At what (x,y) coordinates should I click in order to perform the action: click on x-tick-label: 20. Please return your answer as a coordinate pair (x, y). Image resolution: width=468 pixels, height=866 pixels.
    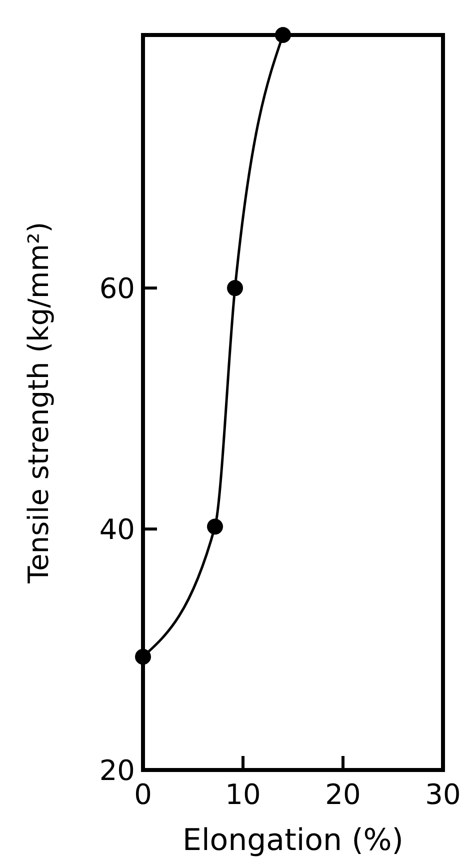
    Looking at the image, I should click on (343, 794).